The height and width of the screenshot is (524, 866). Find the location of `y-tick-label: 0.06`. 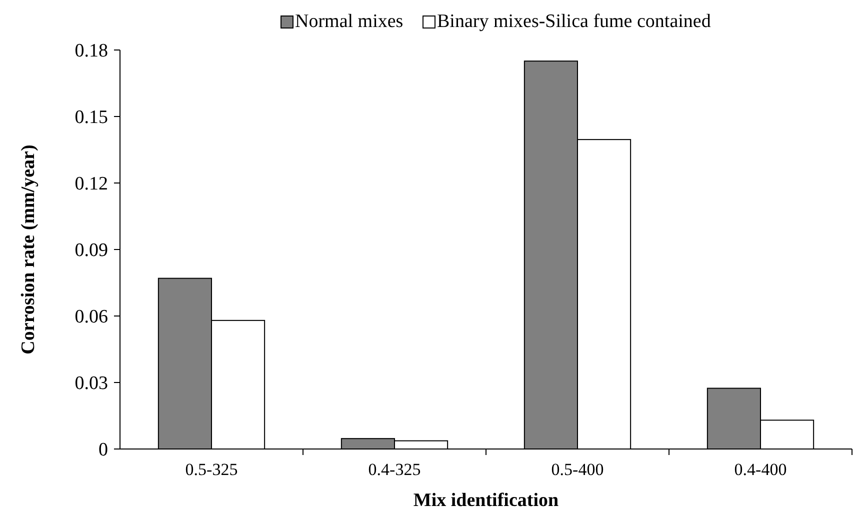

y-tick-label: 0.06 is located at coordinates (91, 317).